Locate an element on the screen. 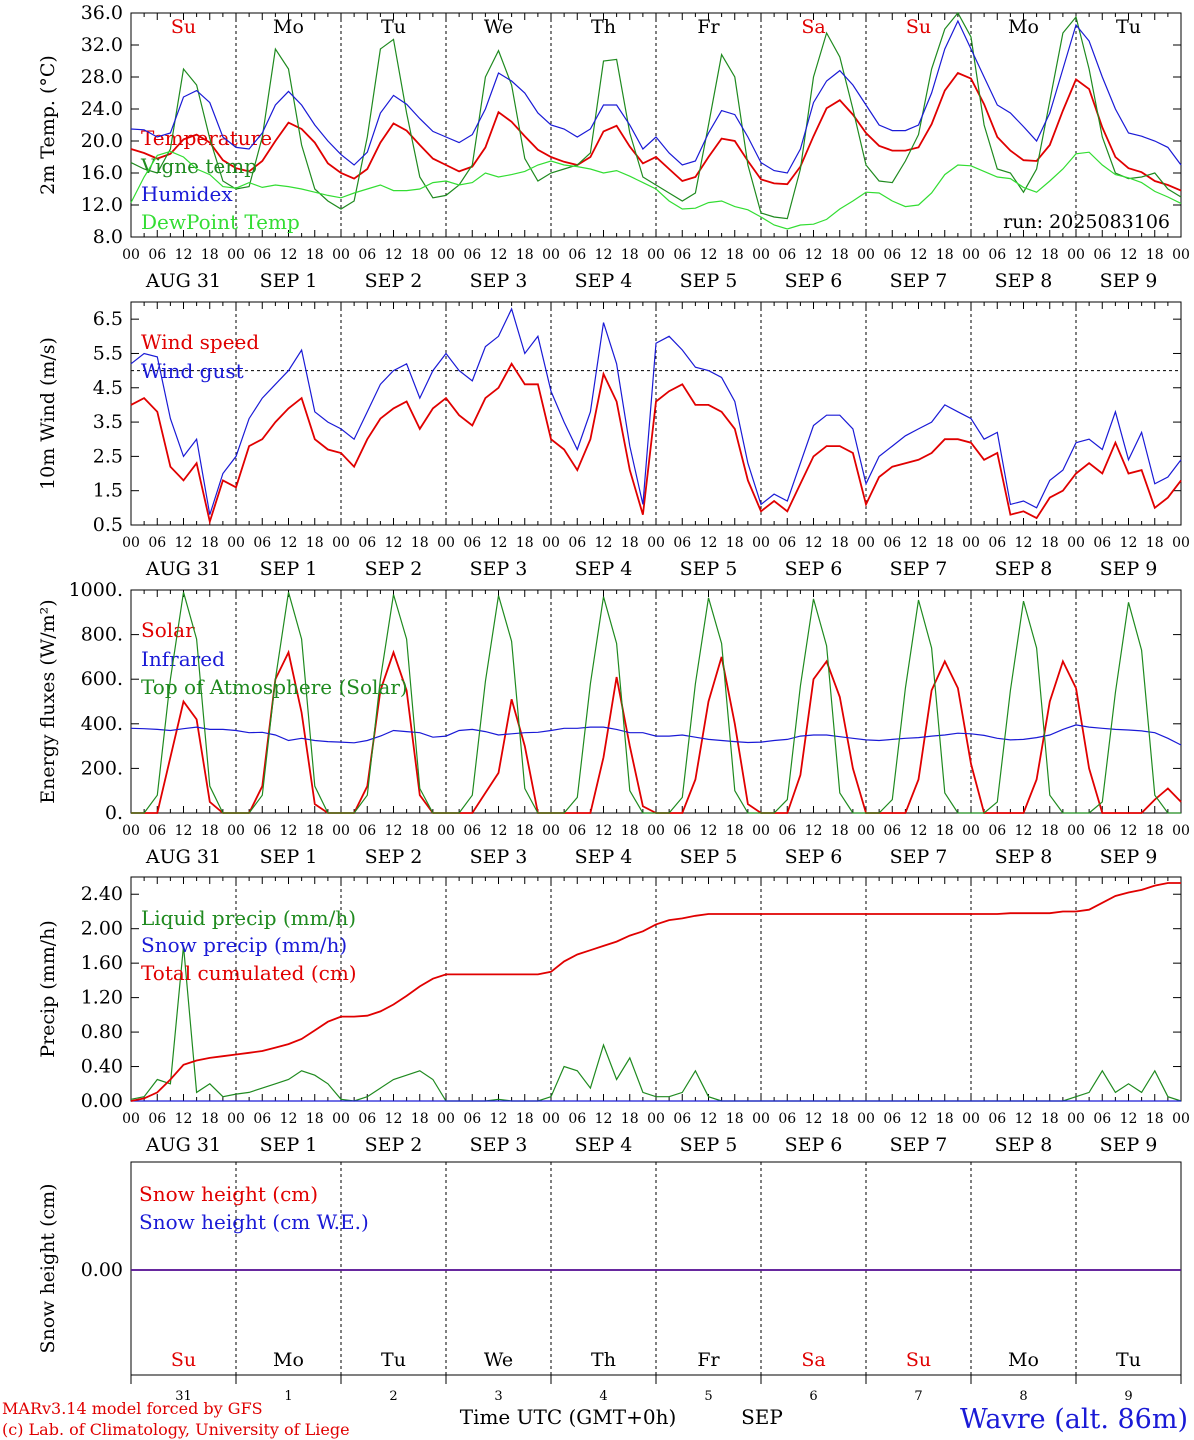 This screenshot has width=1194, height=1440. y-tick-label: 12.0 is located at coordinates (102, 205).